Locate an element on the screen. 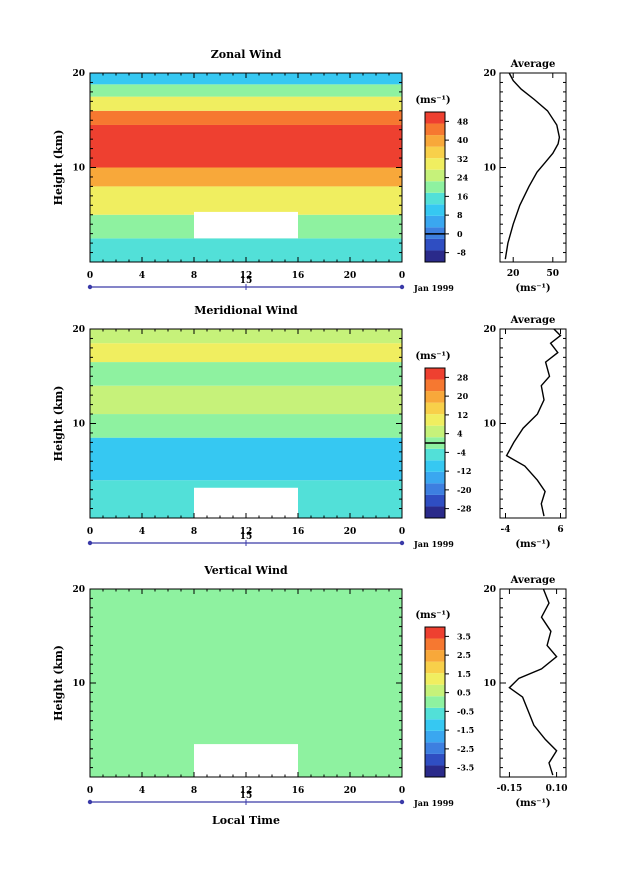  colorbar-tick-label: 4 is located at coordinates (460, 434).